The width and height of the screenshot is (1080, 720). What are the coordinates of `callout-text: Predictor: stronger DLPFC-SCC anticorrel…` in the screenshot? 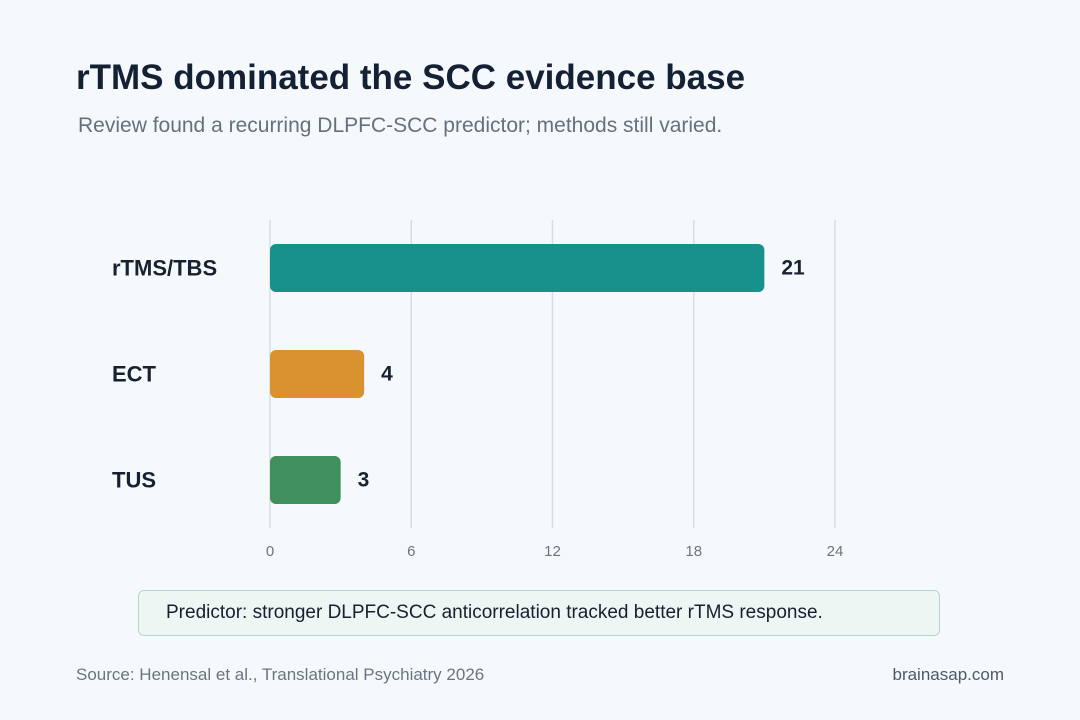 It's located at (494, 612).